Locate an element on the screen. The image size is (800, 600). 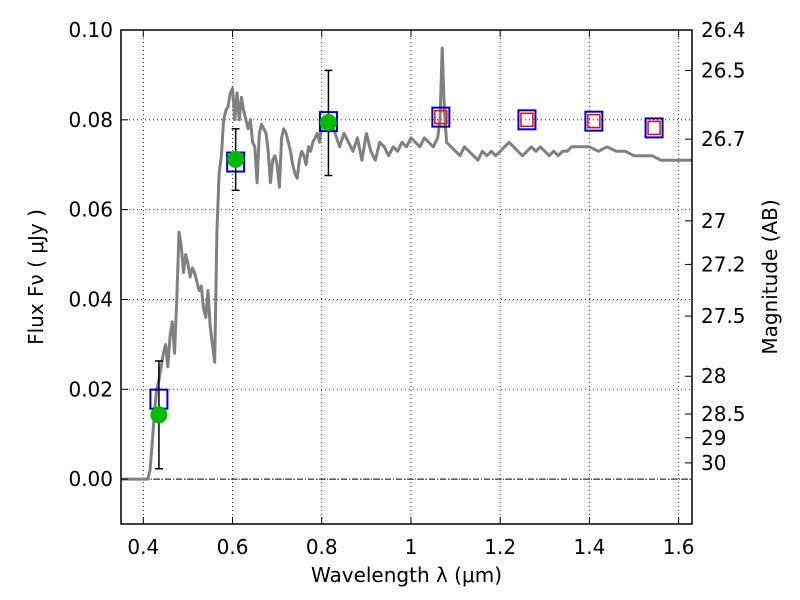
x-tick-label: 1 is located at coordinates (411, 547).